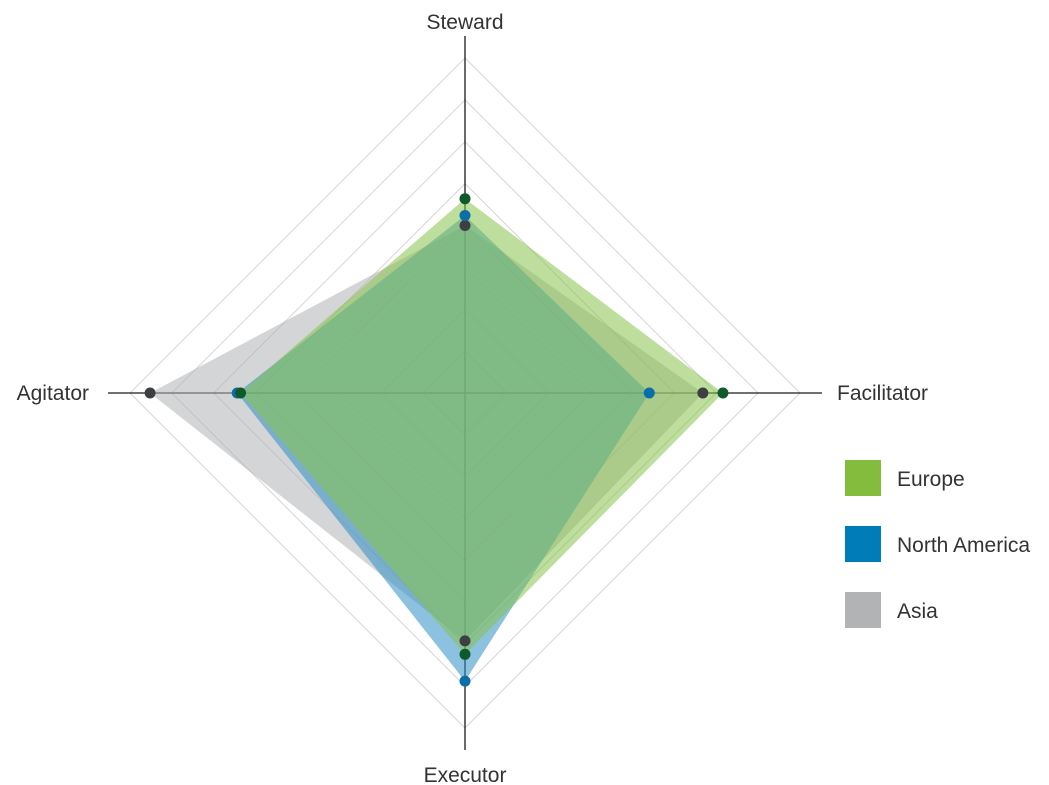  Describe the element at coordinates (882, 393) in the screenshot. I see `axis-label-facilitator: Facilitator` at that location.